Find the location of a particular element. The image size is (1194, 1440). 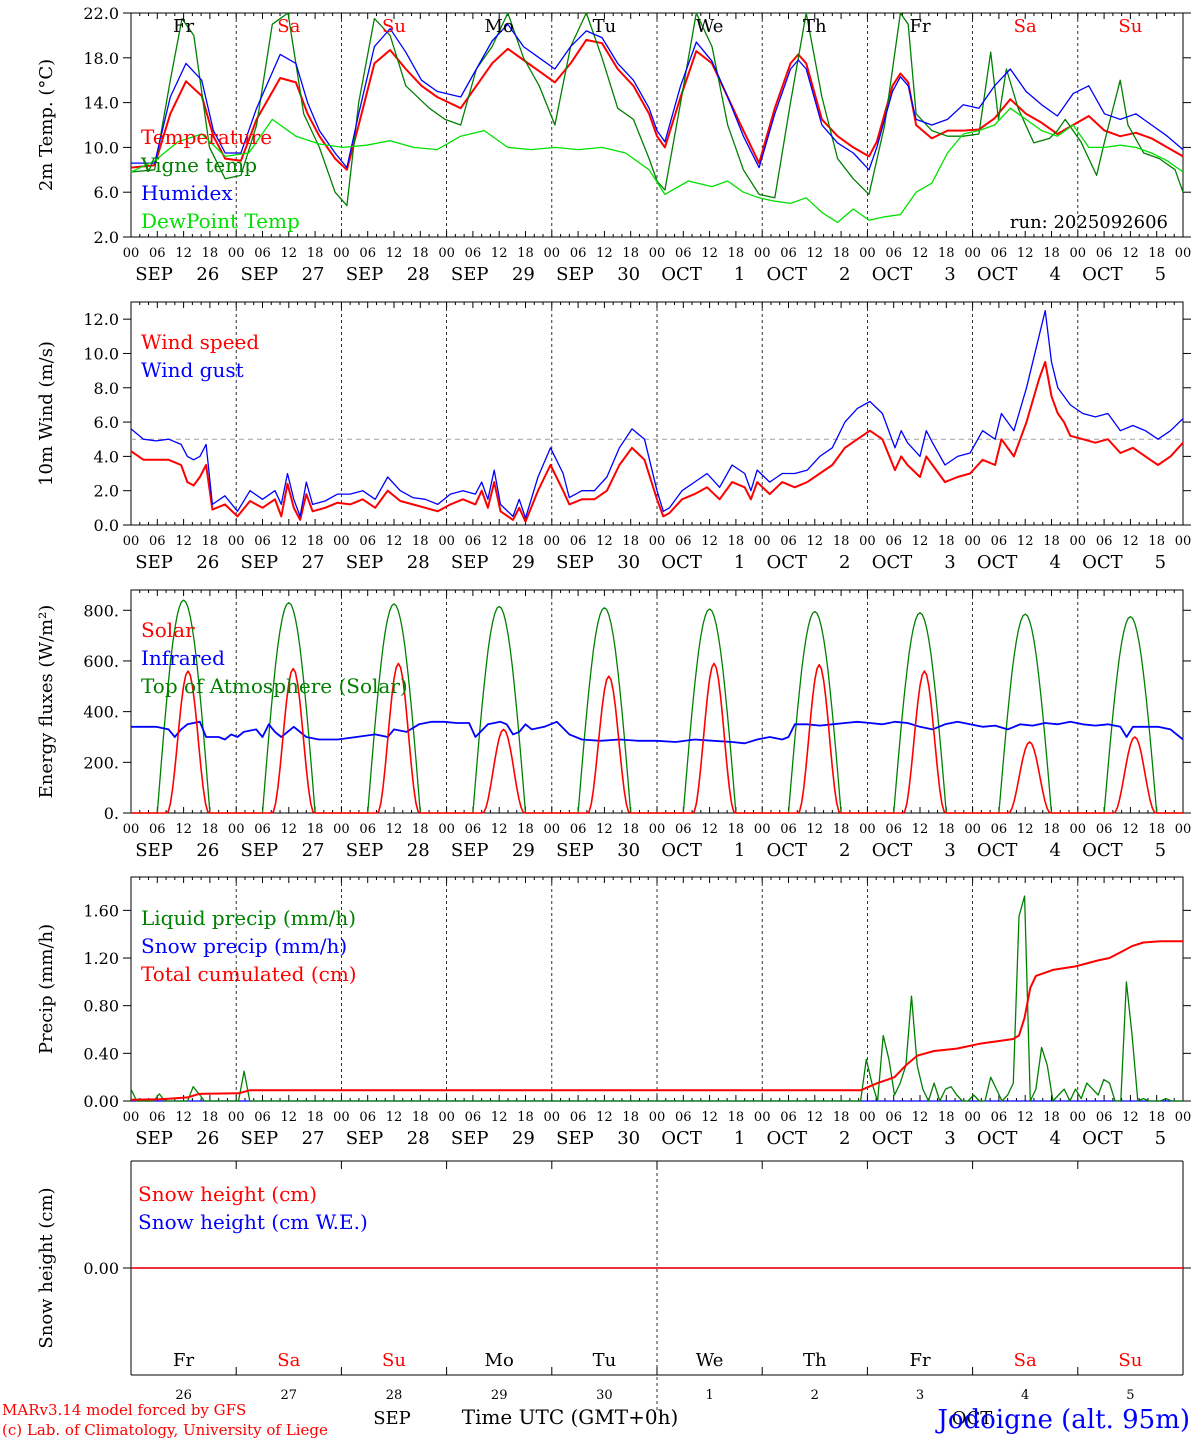

y-axis-label: Snow height (cm) is located at coordinates (46, 1267).